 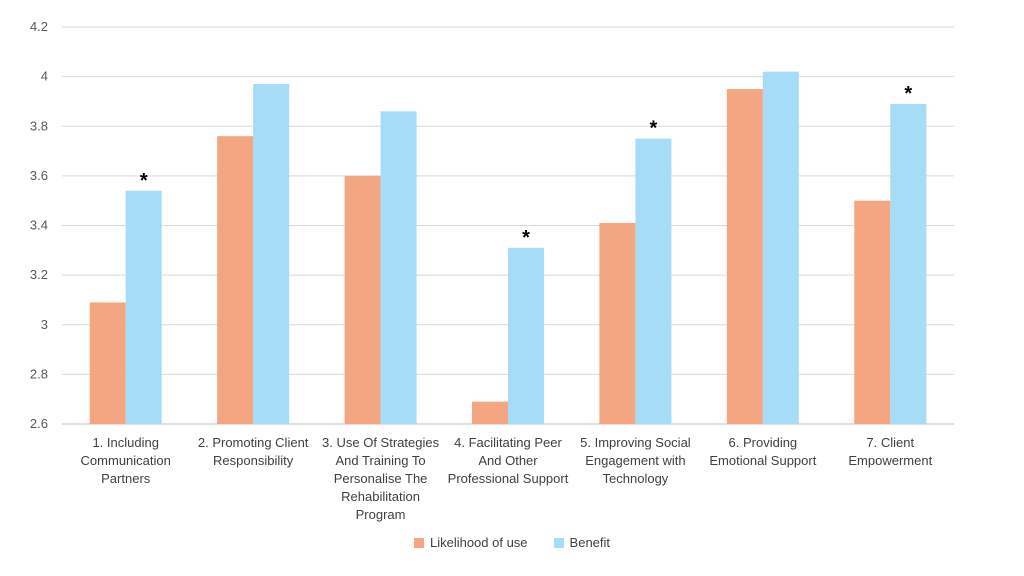 What do you see at coordinates (635, 460) in the screenshot?
I see `x-tick-label: Engagement with` at bounding box center [635, 460].